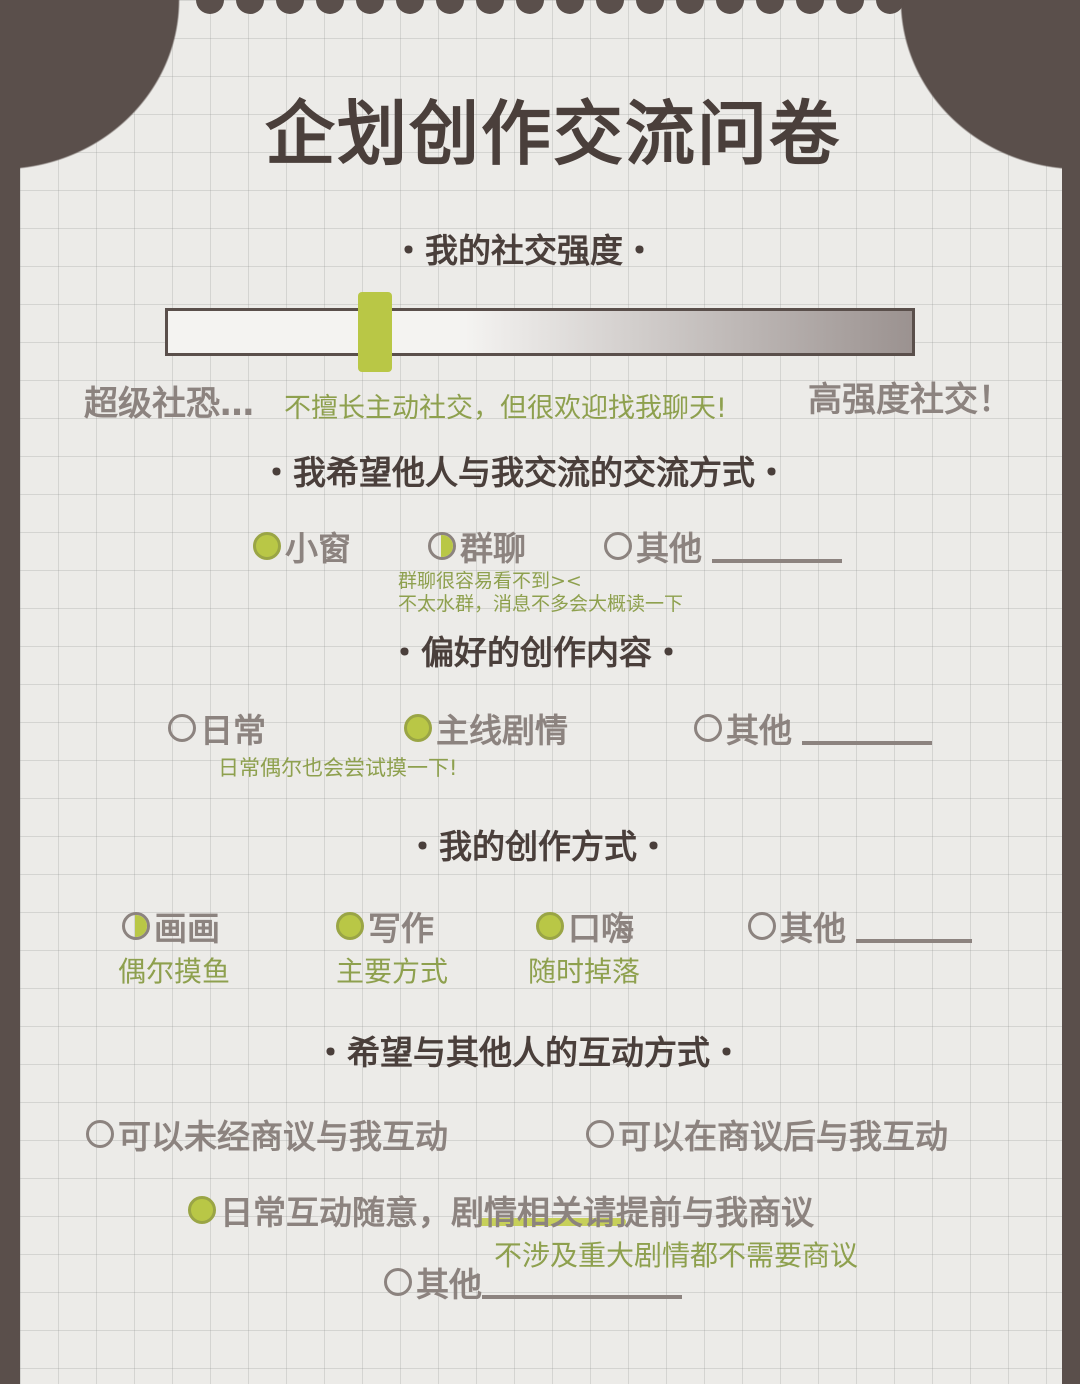 This screenshot has height=1384, width=1080. I want to click on talking-note: 随时掉落, so click(584, 971).